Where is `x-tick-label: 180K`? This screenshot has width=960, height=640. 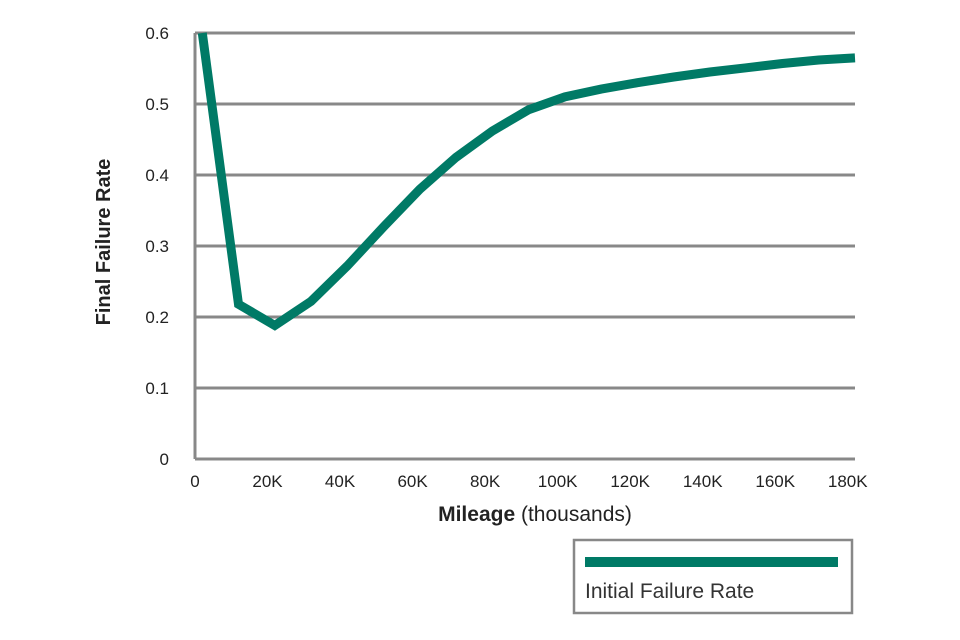
x-tick-label: 180K is located at coordinates (848, 481).